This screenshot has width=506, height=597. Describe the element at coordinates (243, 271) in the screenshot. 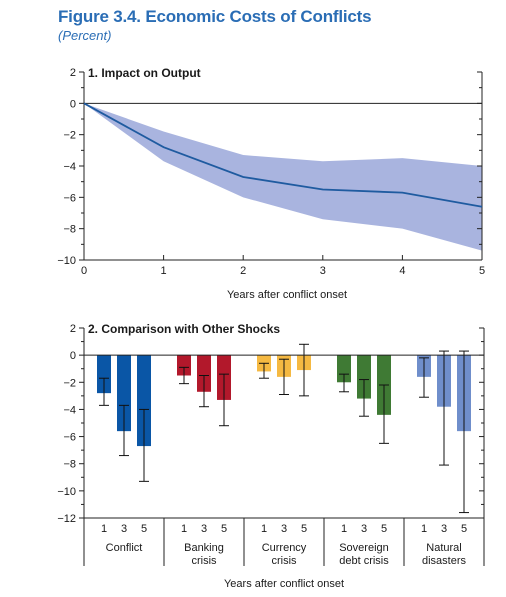

I see `x-tick-label: 2` at that location.